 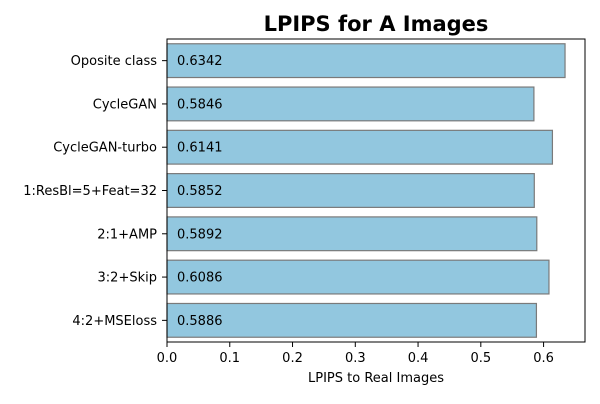 What do you see at coordinates (127, 278) in the screenshot?
I see `category-label-5: 3:2+Skip` at bounding box center [127, 278].